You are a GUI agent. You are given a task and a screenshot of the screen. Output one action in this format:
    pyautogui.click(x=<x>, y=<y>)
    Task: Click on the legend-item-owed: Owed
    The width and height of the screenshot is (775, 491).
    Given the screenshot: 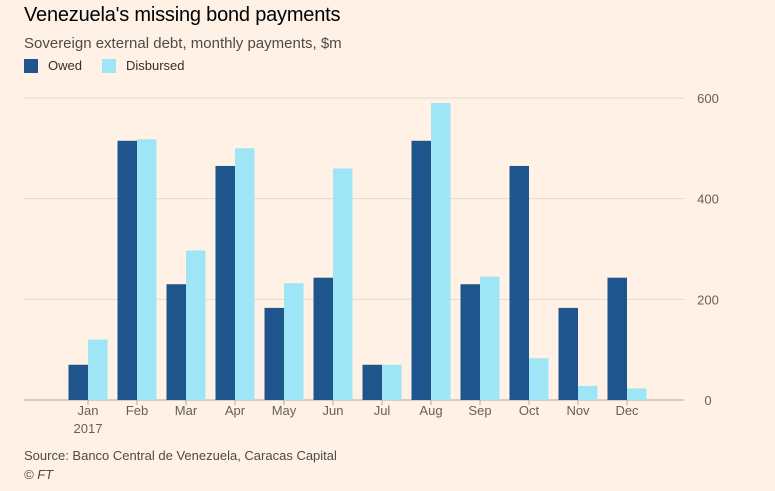 What is the action you would take?
    pyautogui.click(x=53, y=65)
    